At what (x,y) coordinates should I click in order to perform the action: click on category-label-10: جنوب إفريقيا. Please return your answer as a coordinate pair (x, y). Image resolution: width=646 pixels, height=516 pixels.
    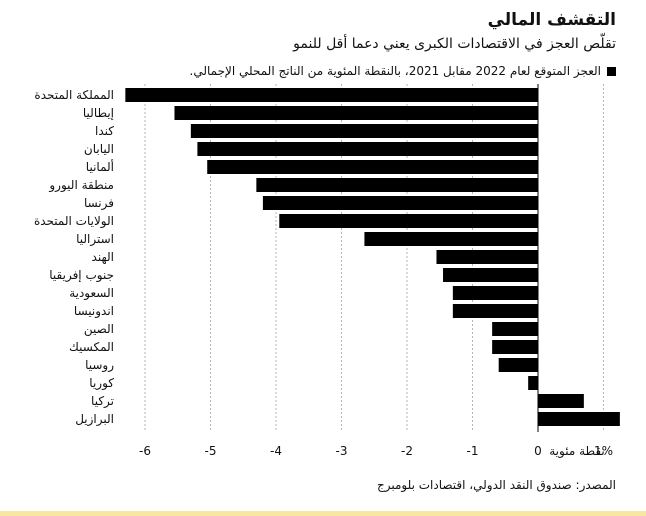
    Looking at the image, I should click on (81, 275).